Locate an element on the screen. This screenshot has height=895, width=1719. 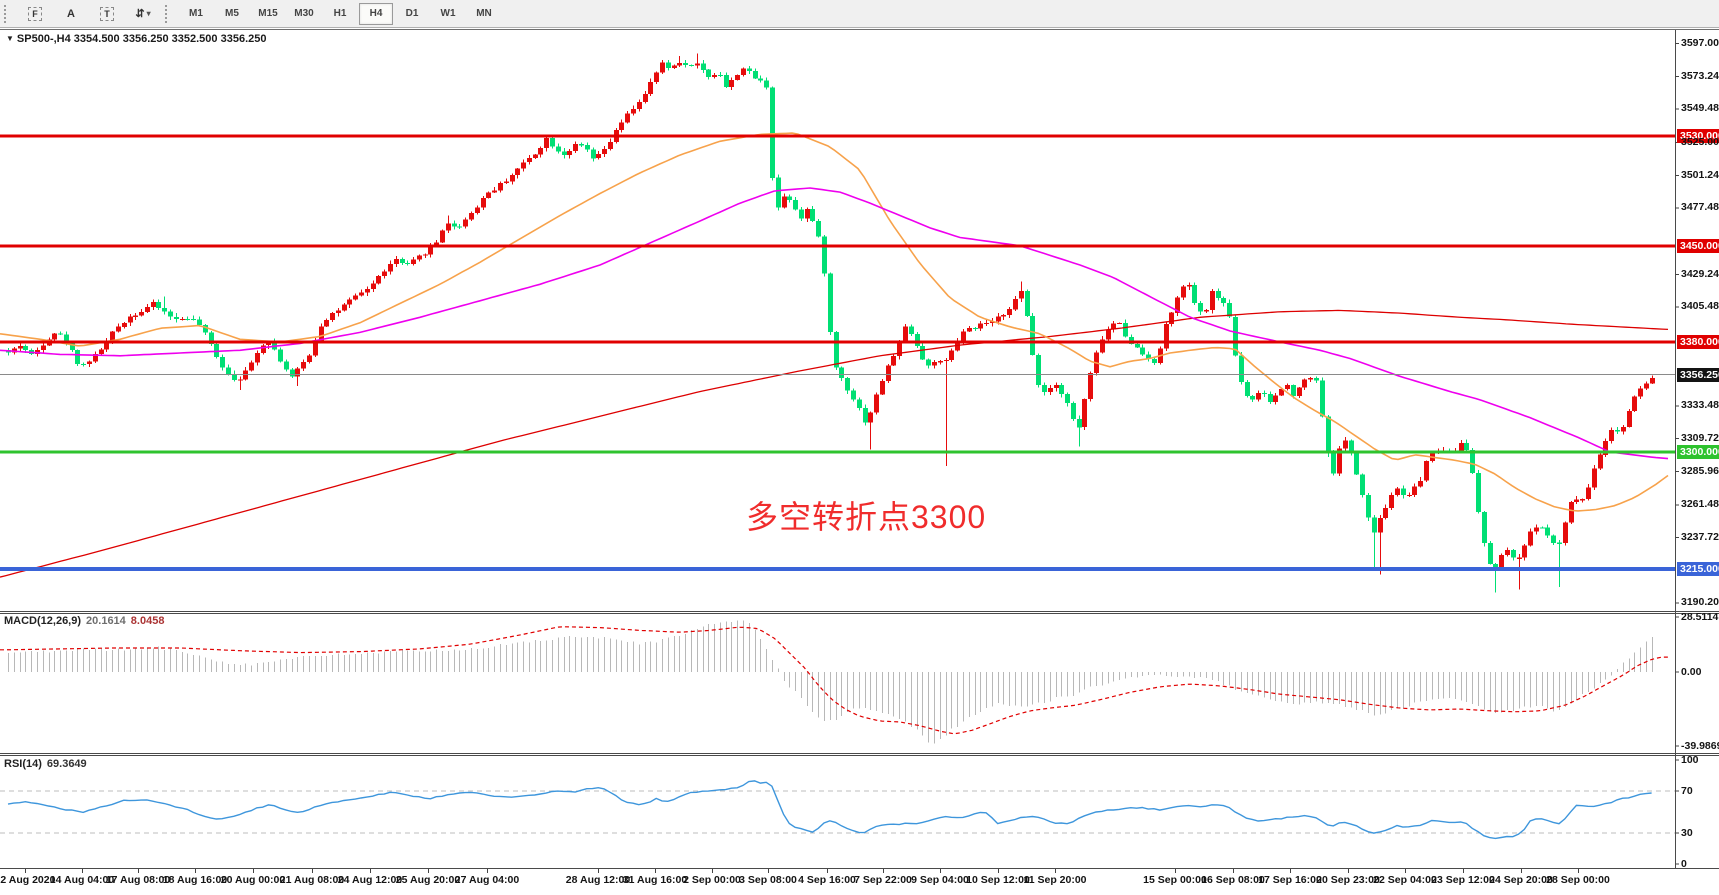
rsi-name: RSI(14) is located at coordinates (23, 764).